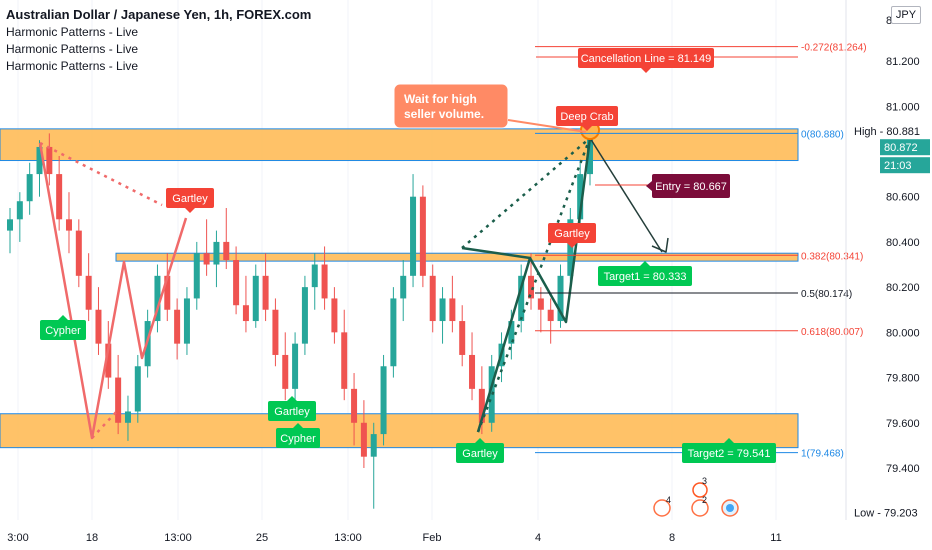 This screenshot has height=550, width=932. I want to click on note-line-1: Wait for high, so click(440, 99).